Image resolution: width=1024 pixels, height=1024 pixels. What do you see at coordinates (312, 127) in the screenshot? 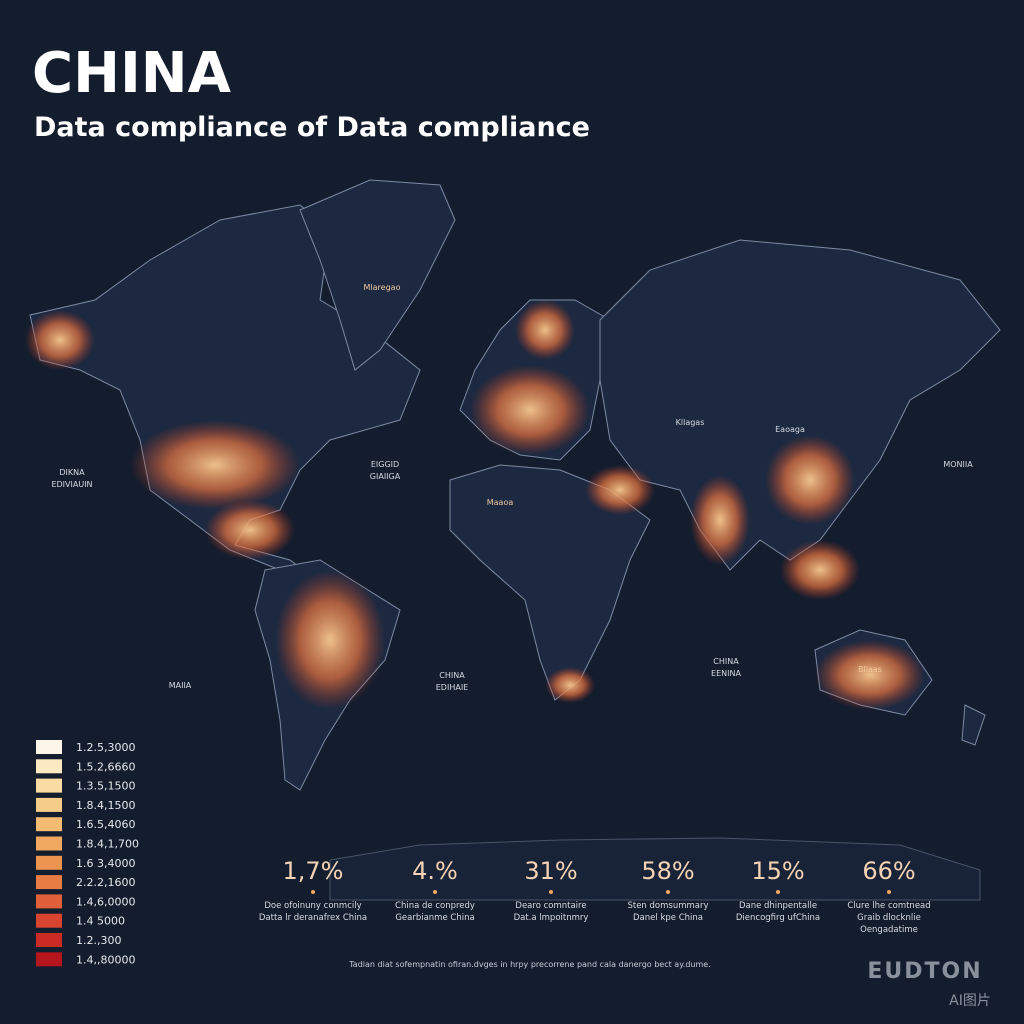
I see `subtitle: Data compliance of Data compliance` at bounding box center [312, 127].